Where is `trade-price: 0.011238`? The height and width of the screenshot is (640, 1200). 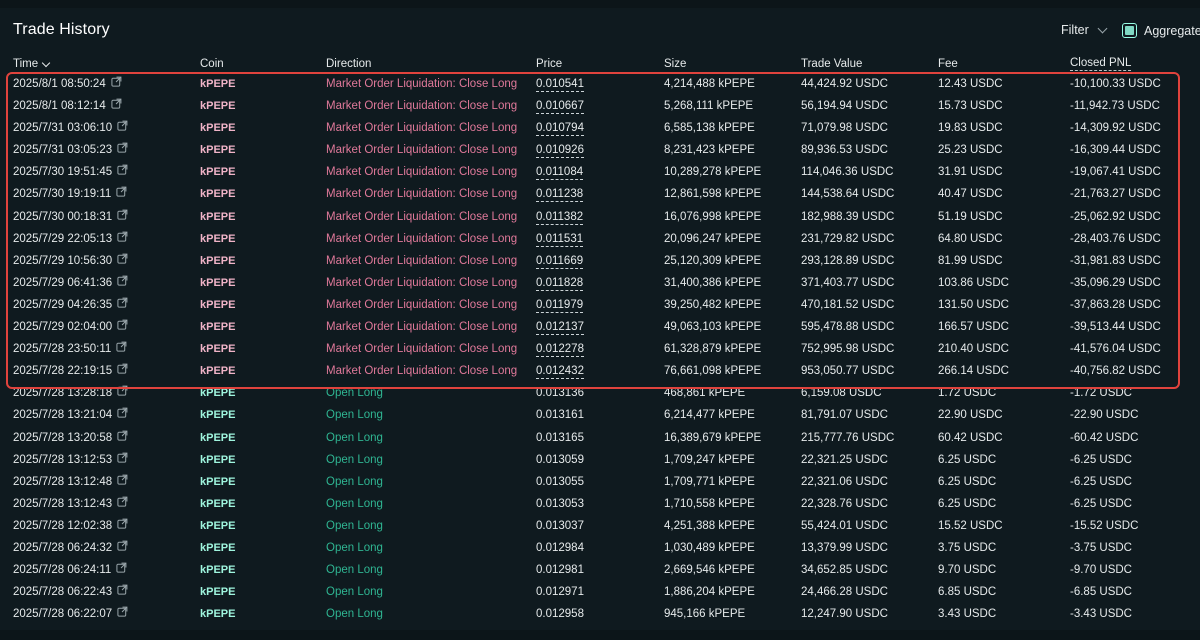
trade-price: 0.011238 is located at coordinates (560, 195).